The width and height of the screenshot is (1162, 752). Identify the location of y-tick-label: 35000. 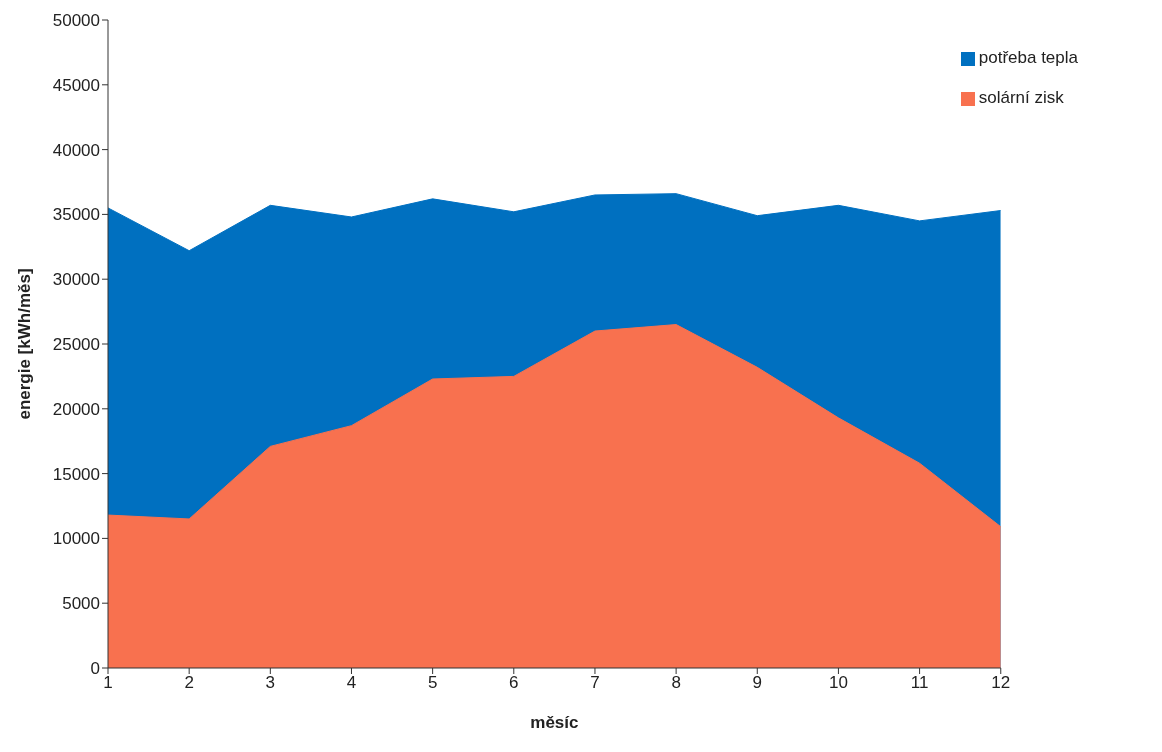
(76, 215).